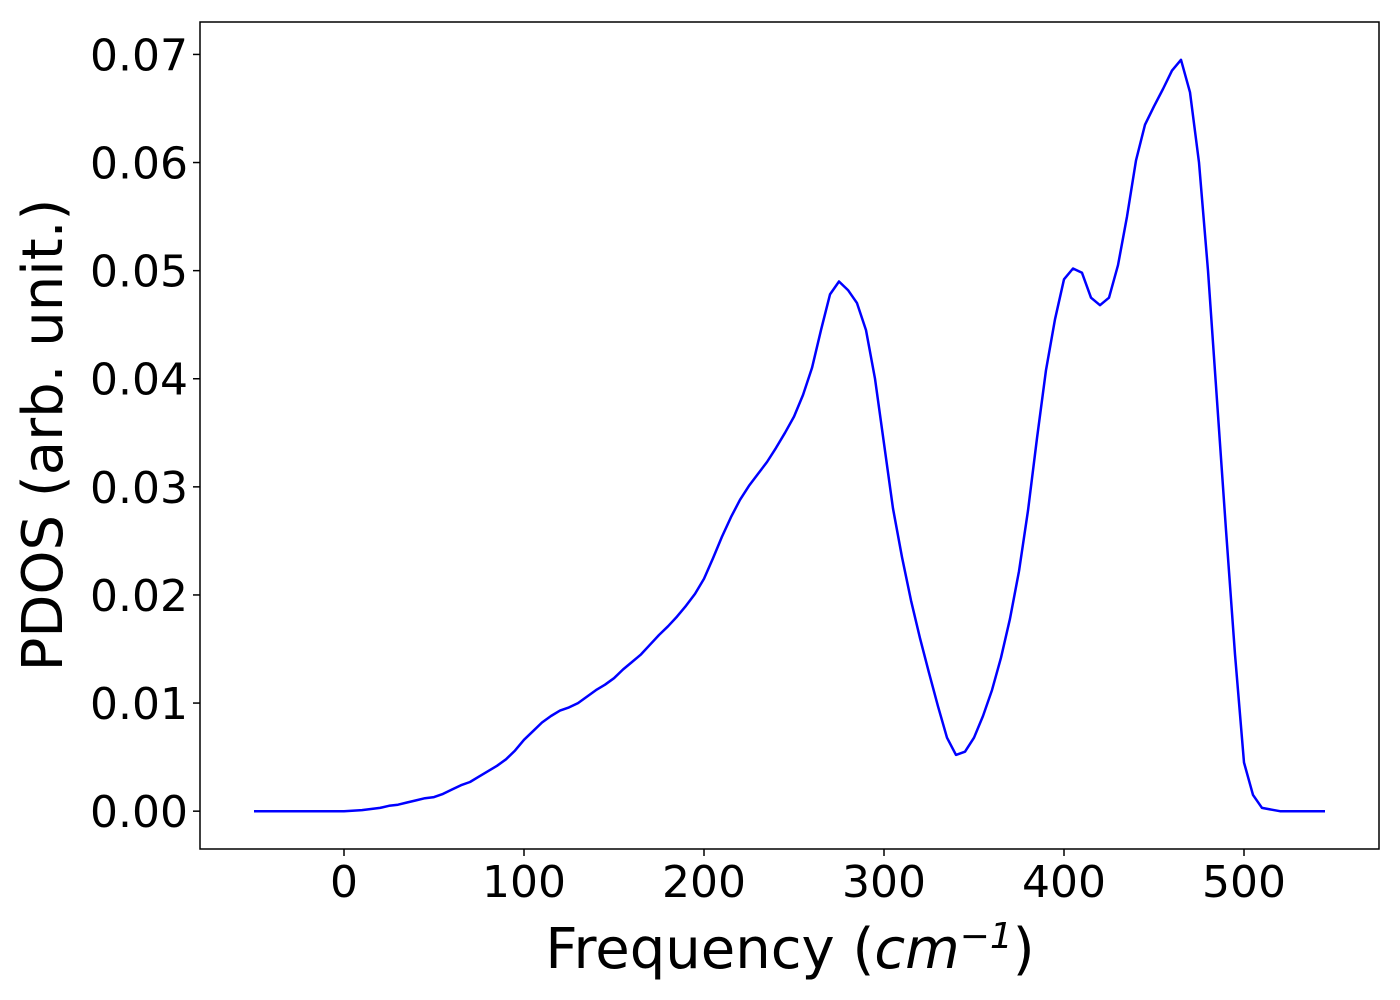 The width and height of the screenshot is (1400, 1000). I want to click on y-tick-label: 0.07, so click(139, 55).